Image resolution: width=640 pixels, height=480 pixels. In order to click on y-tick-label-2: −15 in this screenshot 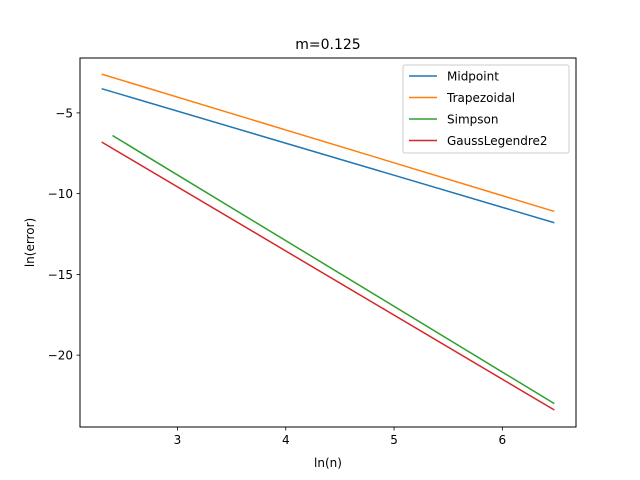, I will do `click(60, 275)`.